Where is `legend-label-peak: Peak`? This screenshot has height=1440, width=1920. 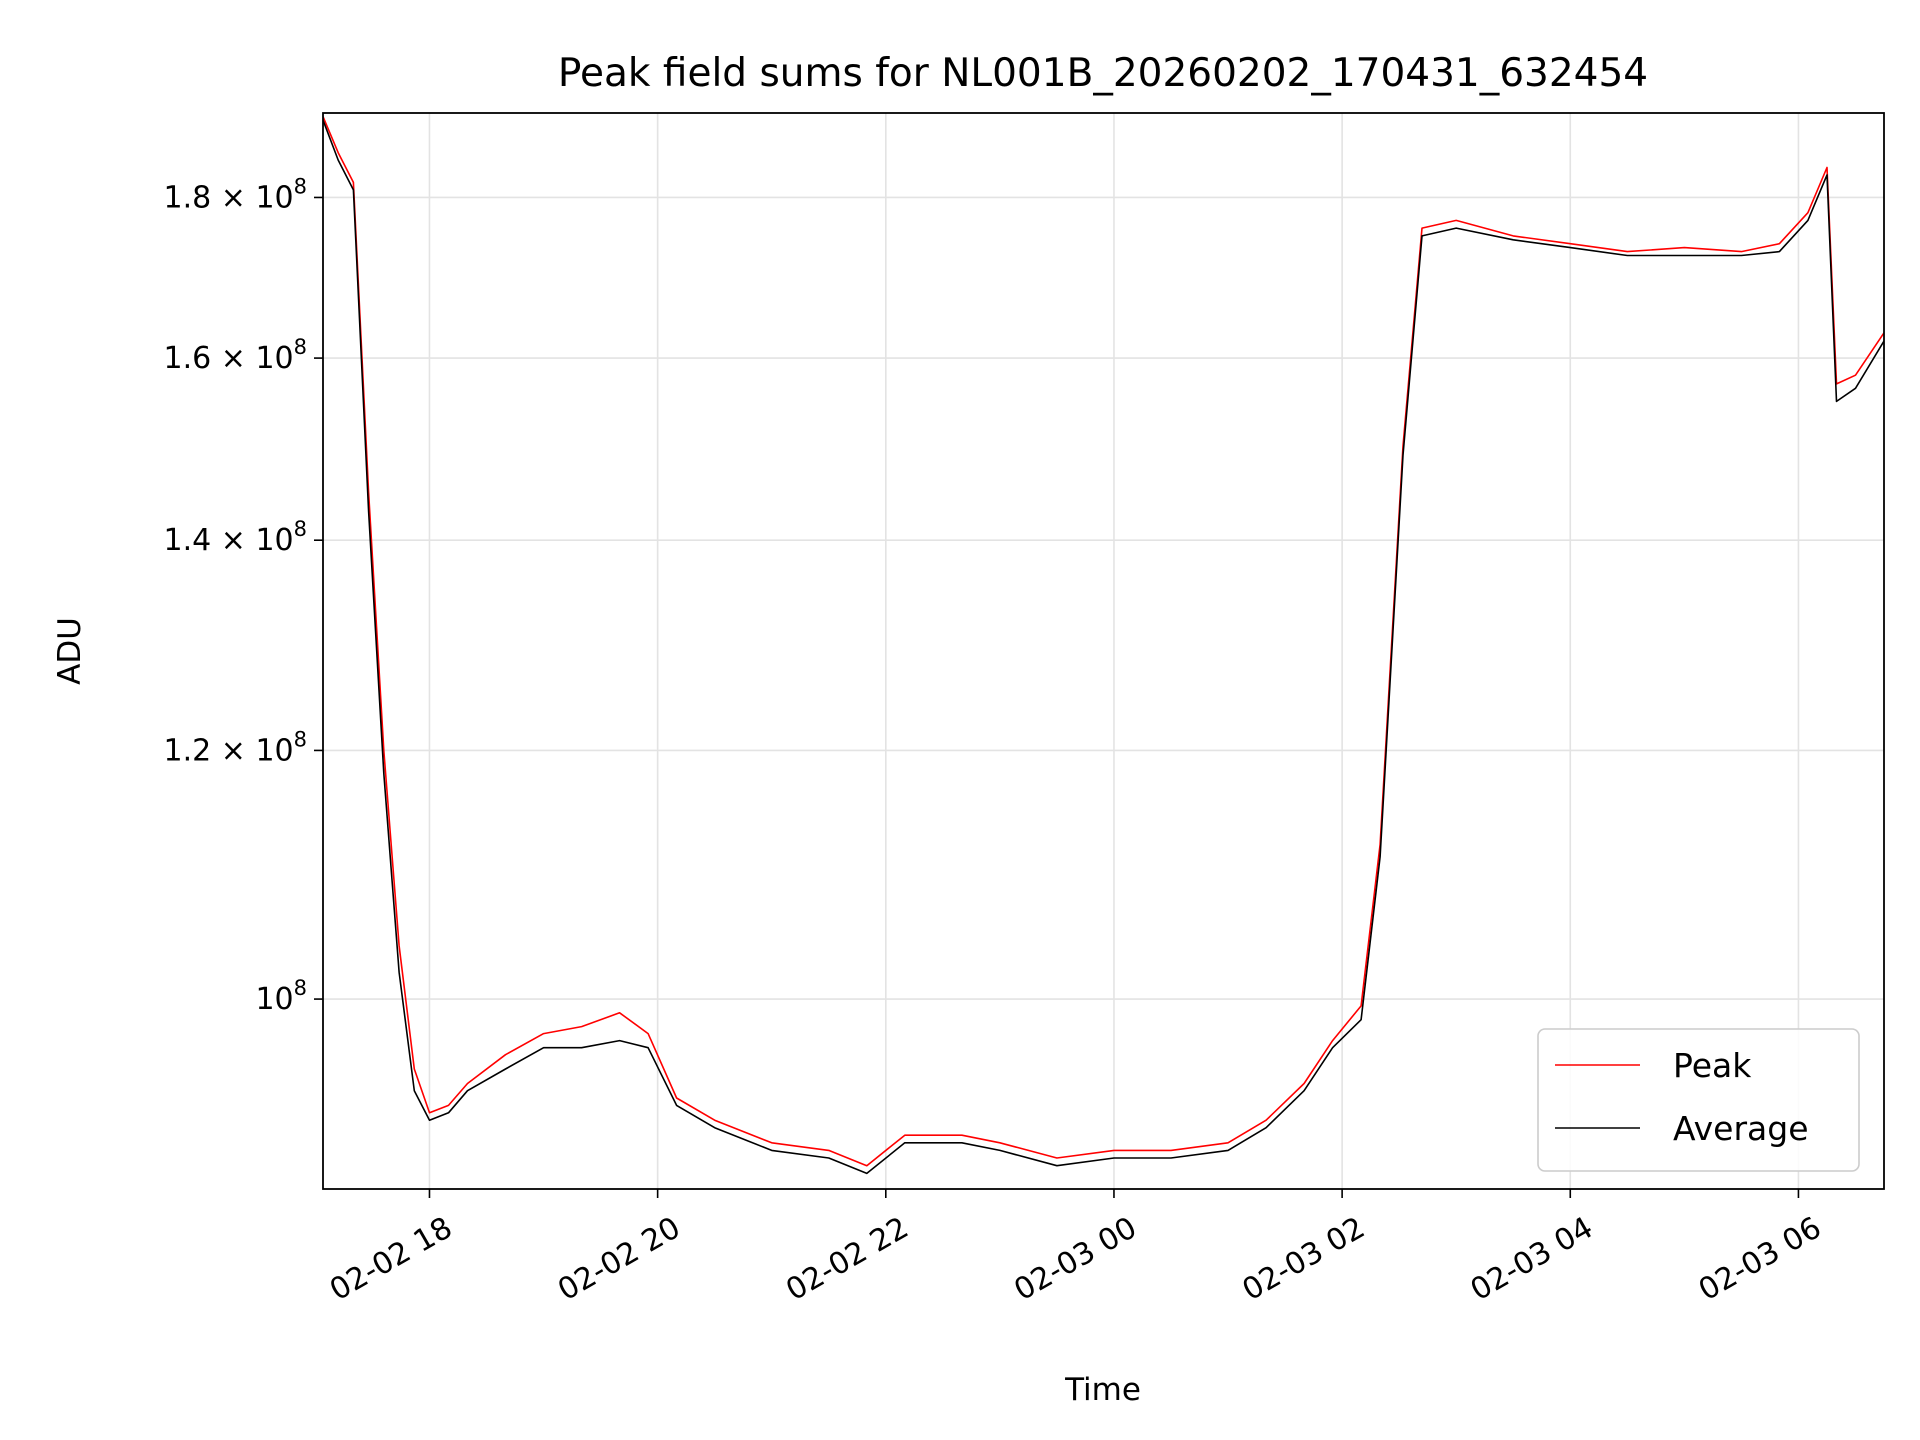 legend-label-peak: Peak is located at coordinates (1712, 1065).